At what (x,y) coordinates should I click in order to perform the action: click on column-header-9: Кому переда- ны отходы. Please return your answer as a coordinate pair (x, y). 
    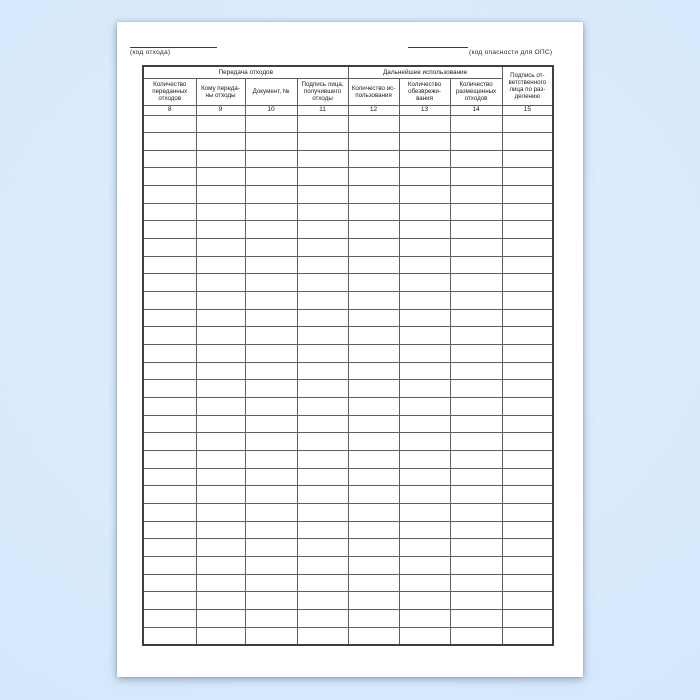
    Looking at the image, I should click on (220, 91).